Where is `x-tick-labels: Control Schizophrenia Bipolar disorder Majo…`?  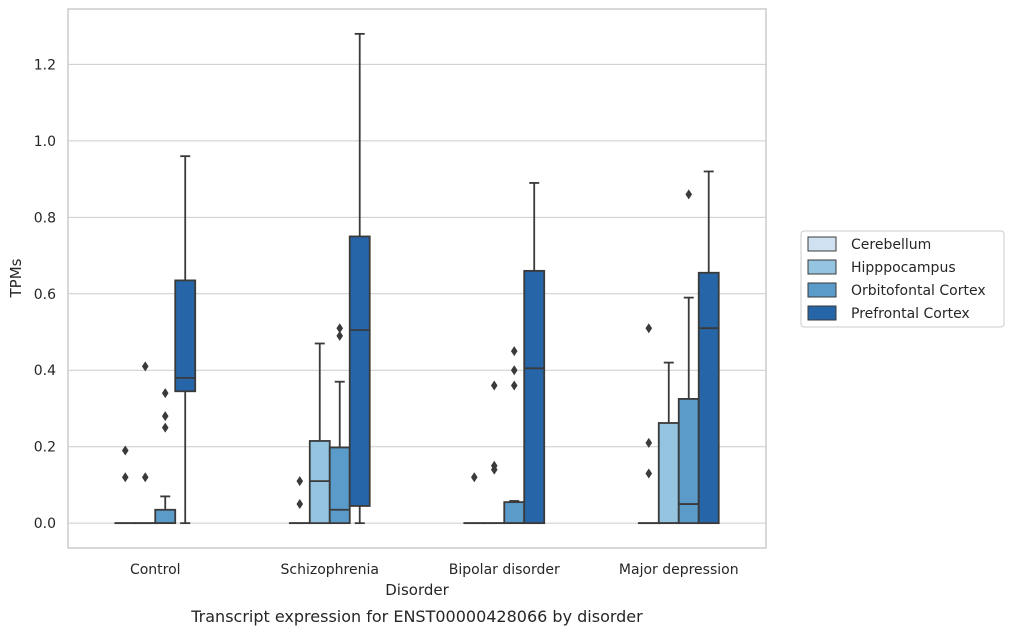
x-tick-labels: Control Schizophrenia Bipolar disorder Majo… is located at coordinates (434, 570).